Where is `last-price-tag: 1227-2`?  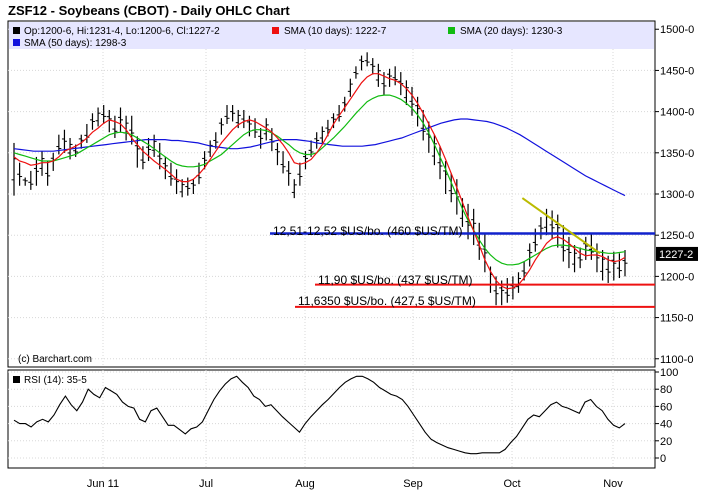 last-price-tag: 1227-2 is located at coordinates (677, 253).